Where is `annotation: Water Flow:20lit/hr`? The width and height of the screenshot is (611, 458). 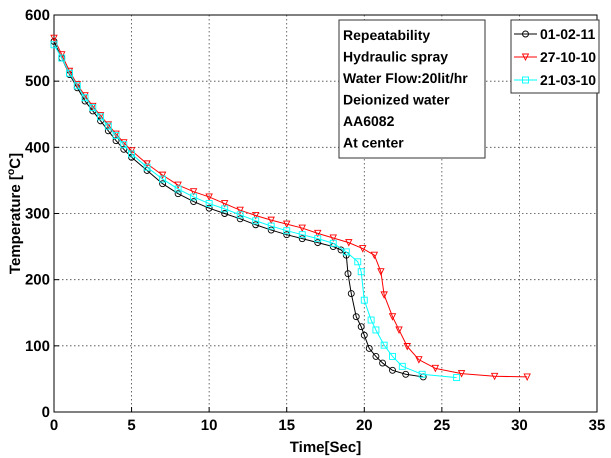
annotation: Water Flow:20lit/hr is located at coordinates (405, 78).